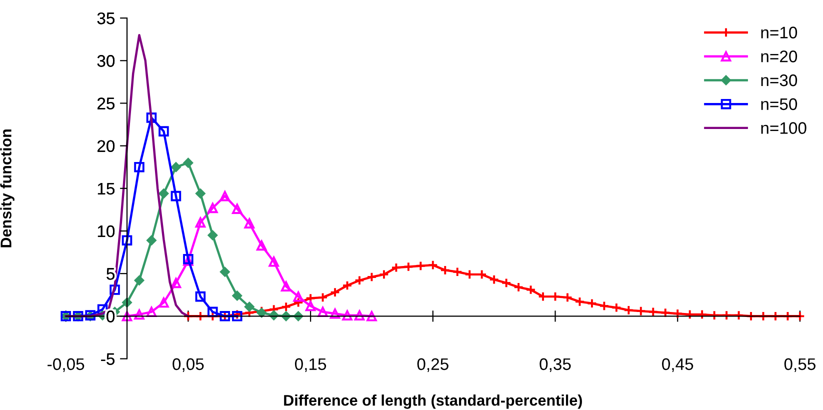  Describe the element at coordinates (66, 365) in the screenshot. I see `x-tick-label: -0,05` at that location.